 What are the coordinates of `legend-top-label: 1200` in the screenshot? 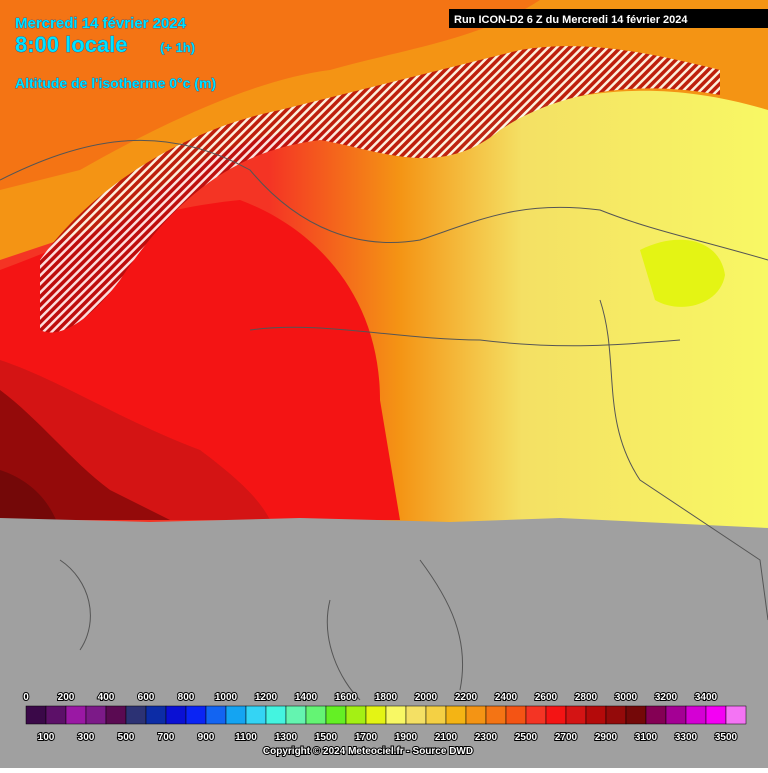 It's located at (266, 697).